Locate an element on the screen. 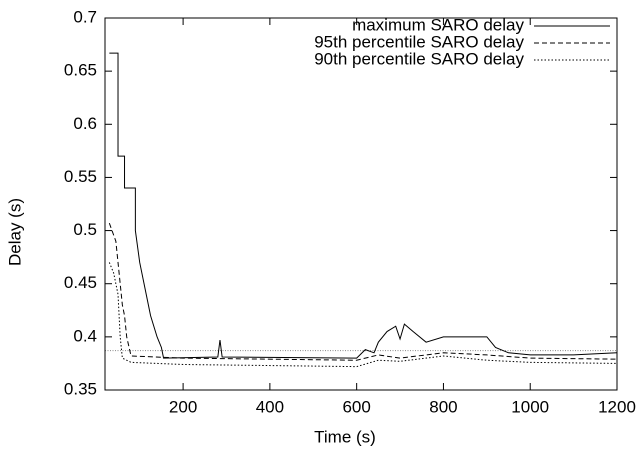  y-tick-label: 0.35 is located at coordinates (80, 388).